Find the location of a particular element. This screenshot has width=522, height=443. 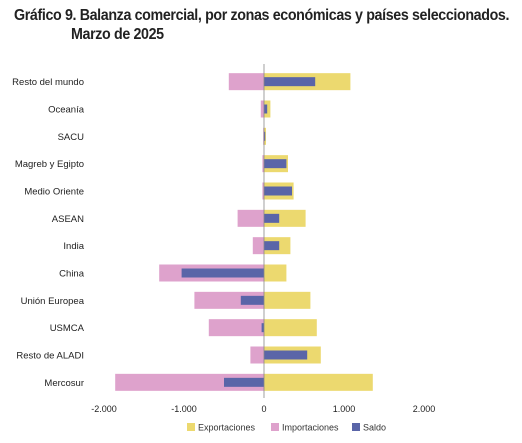

legend-label-exportaciones: Exportaciones is located at coordinates (227, 428).